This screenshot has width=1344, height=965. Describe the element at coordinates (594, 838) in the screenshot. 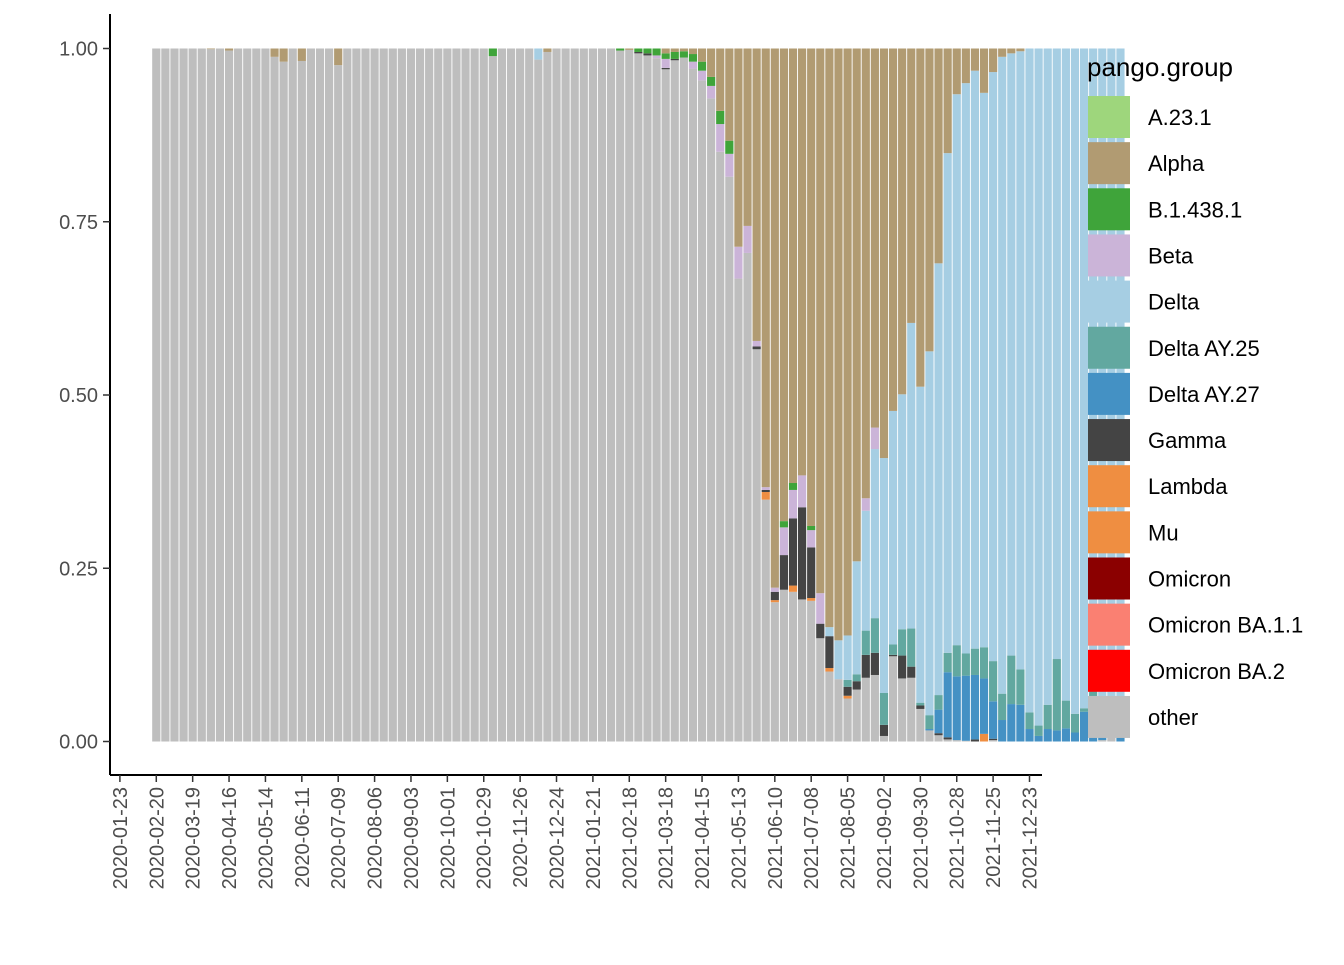

I see `x-tick-label: 2021-01-21` at that location.